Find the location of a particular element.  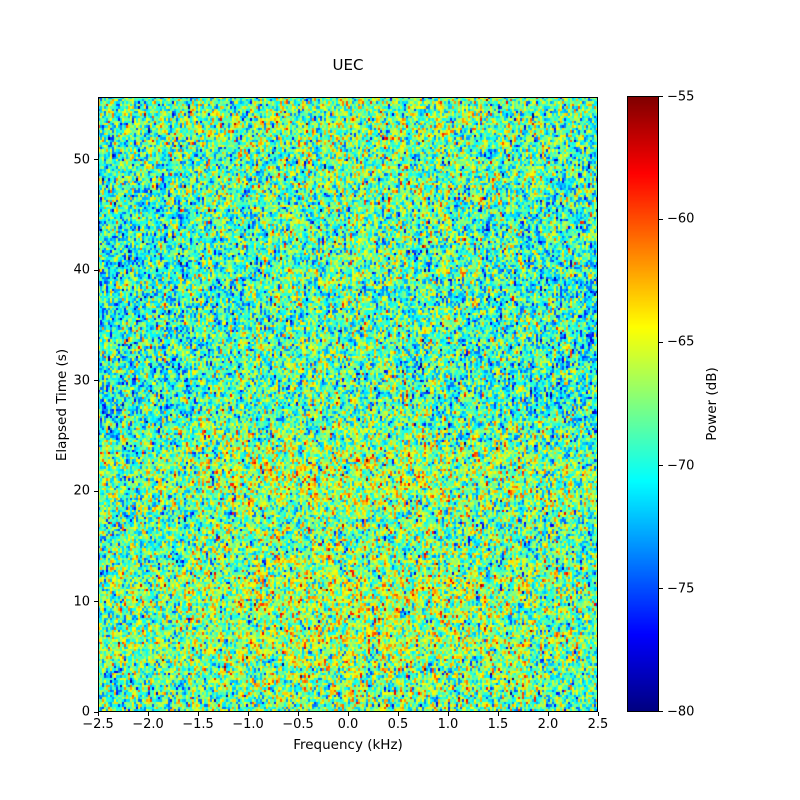

colorbar-tick-label: −55 is located at coordinates (681, 96).